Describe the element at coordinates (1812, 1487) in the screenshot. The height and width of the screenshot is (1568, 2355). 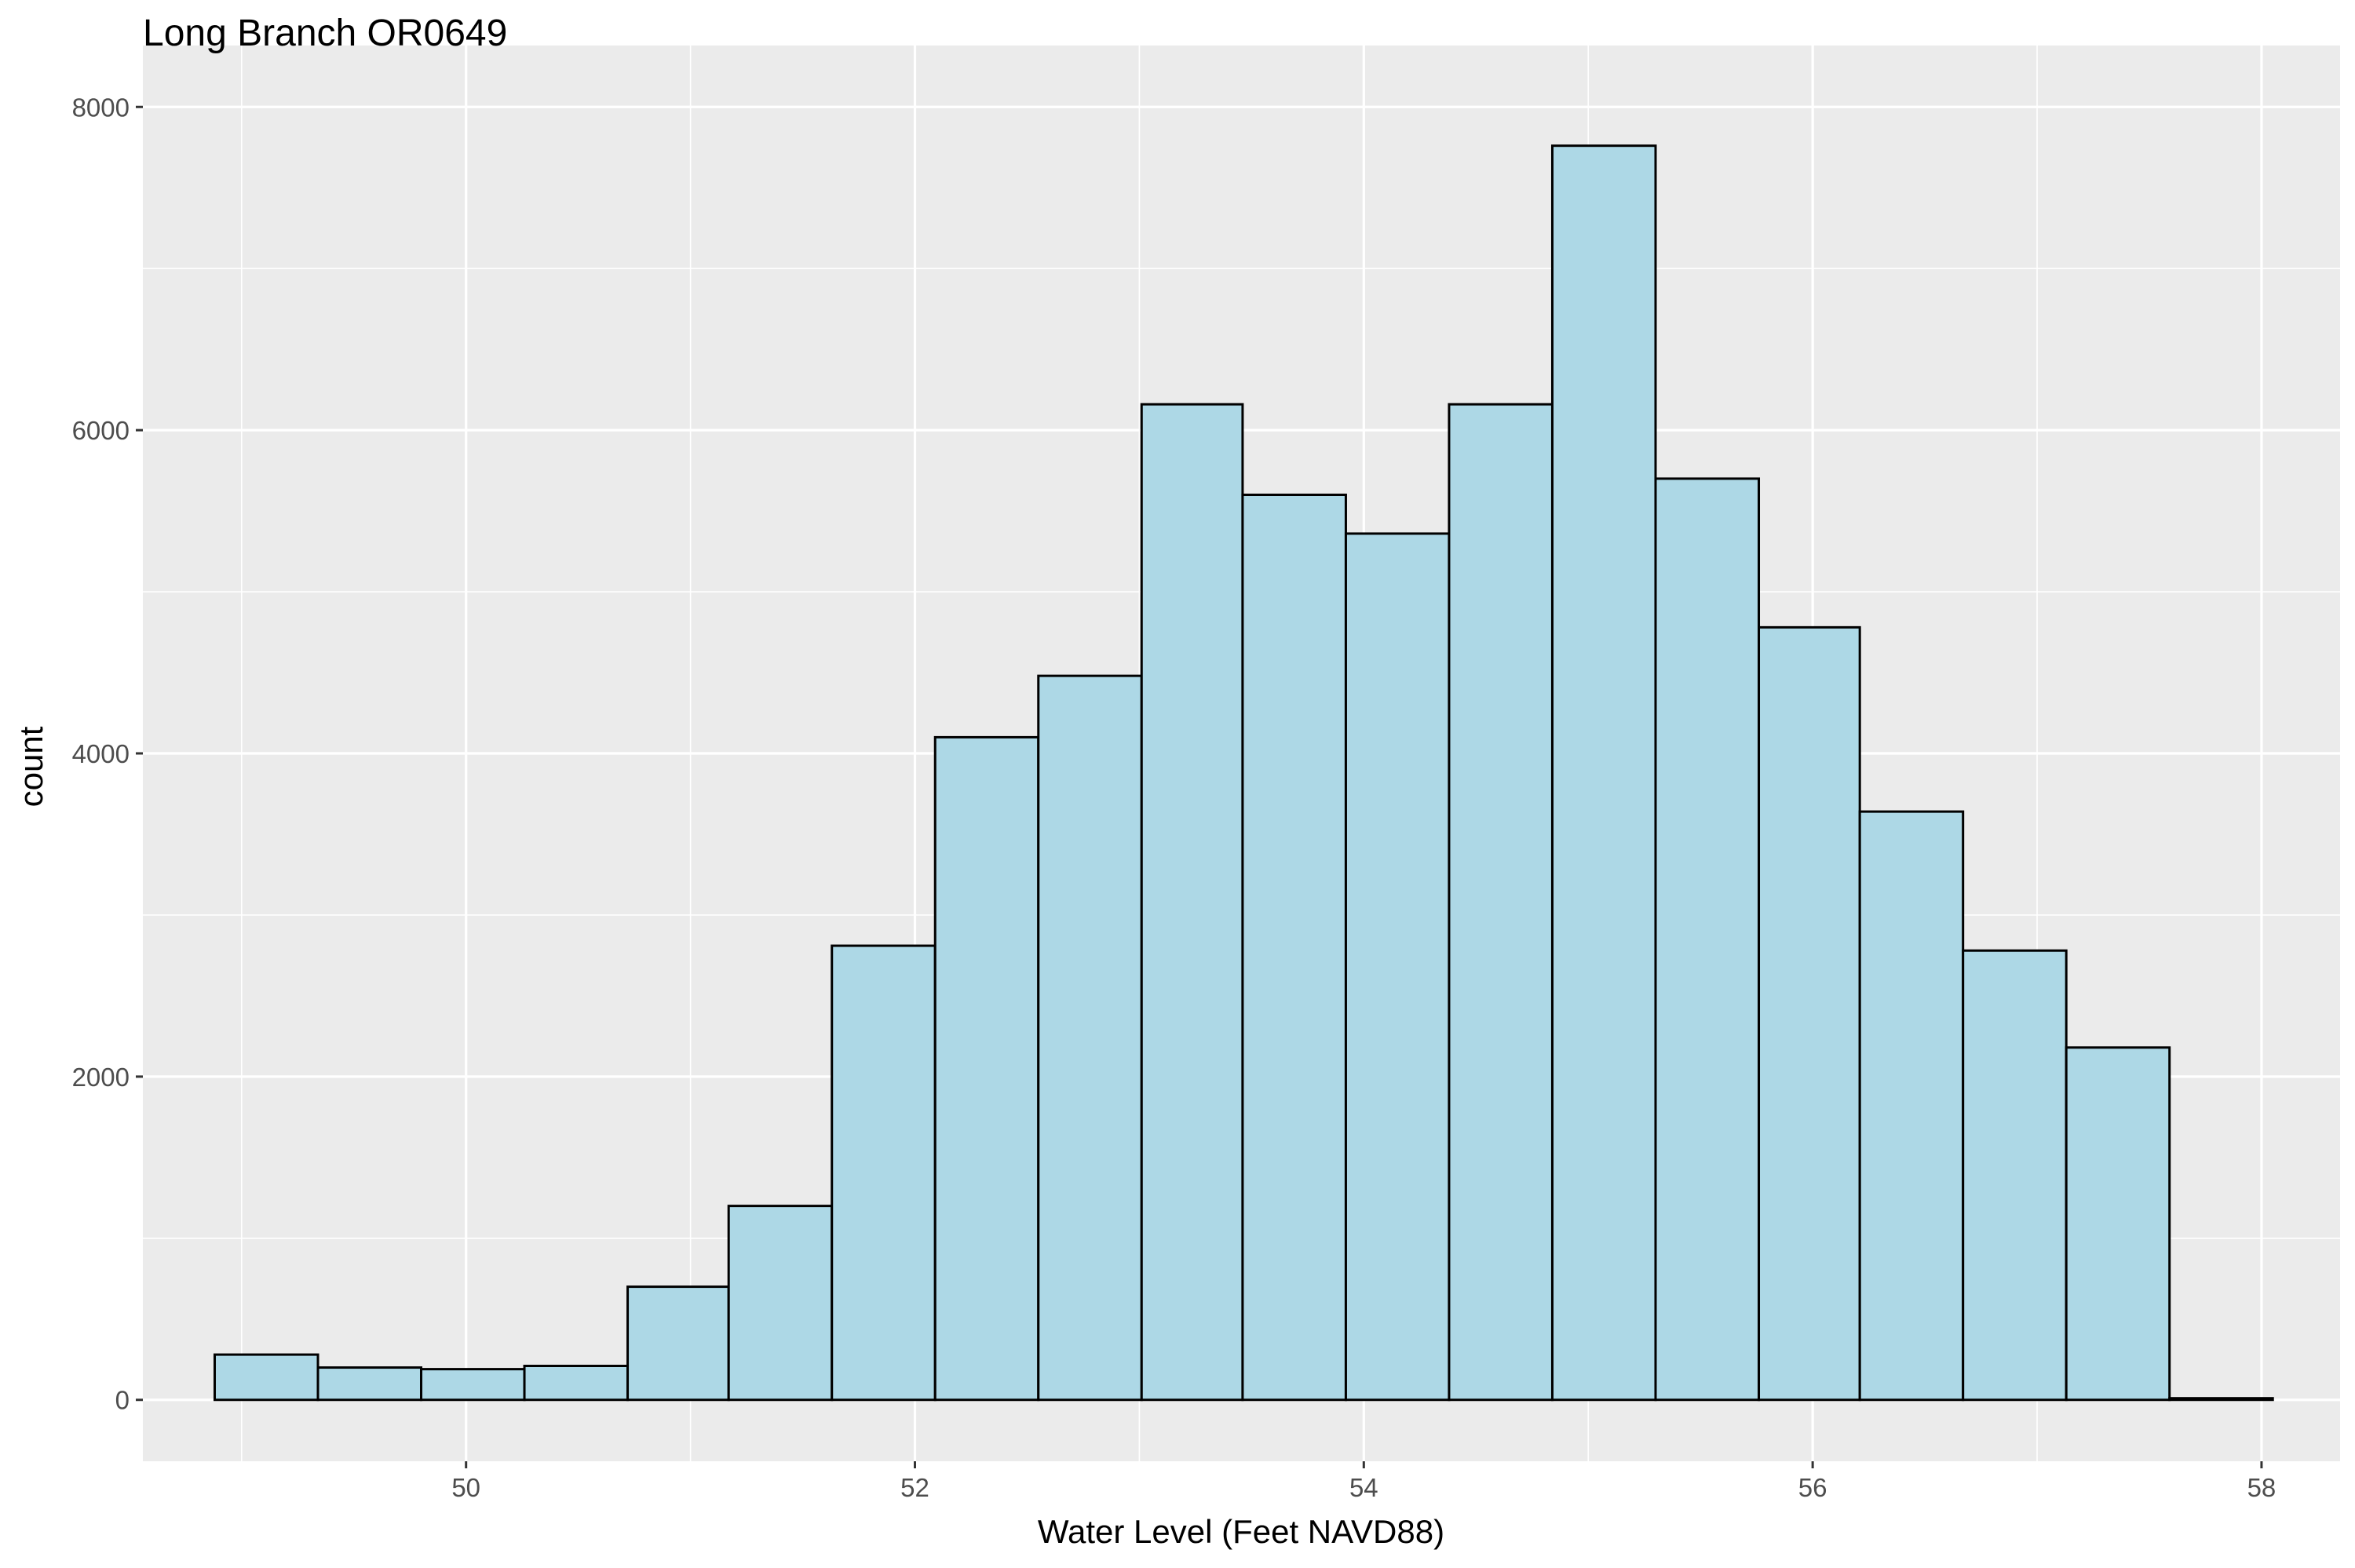
I see `x-tick-label: 56` at that location.